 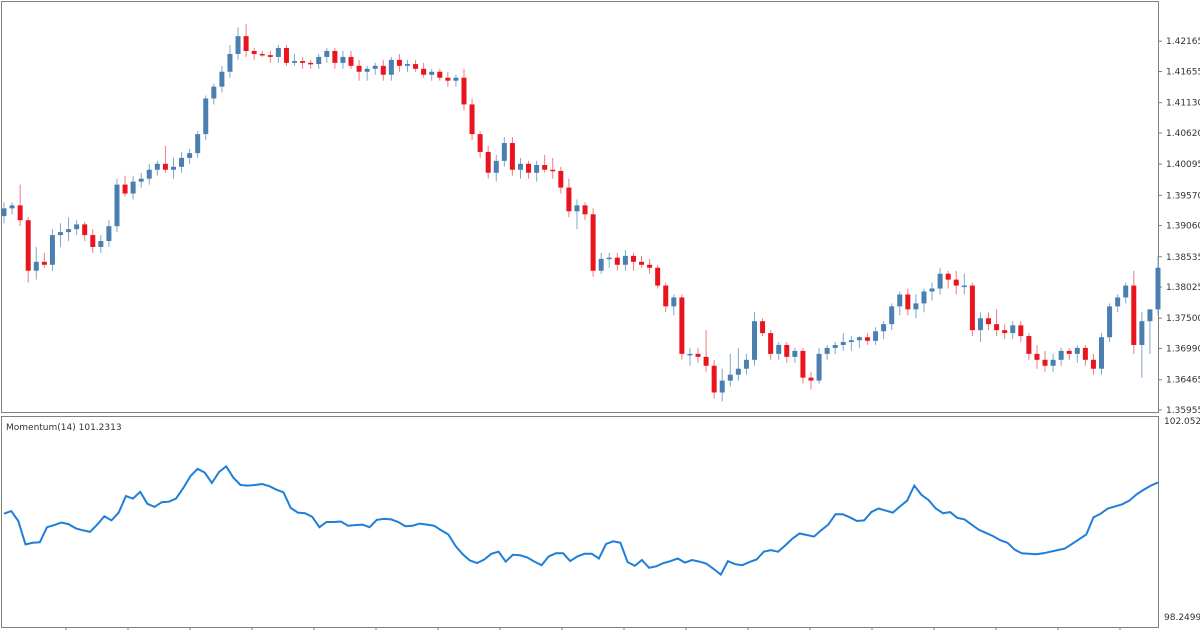 I want to click on price-tick-label: 1.41130, so click(x=1183, y=104).